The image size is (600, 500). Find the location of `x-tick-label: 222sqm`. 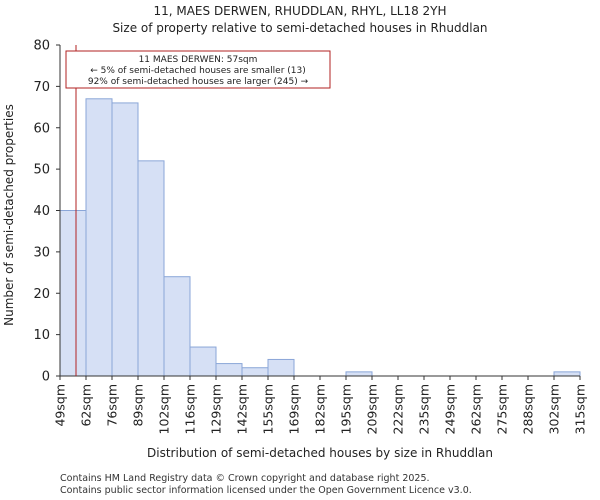

x-tick-label: 222sqm is located at coordinates (398, 409).